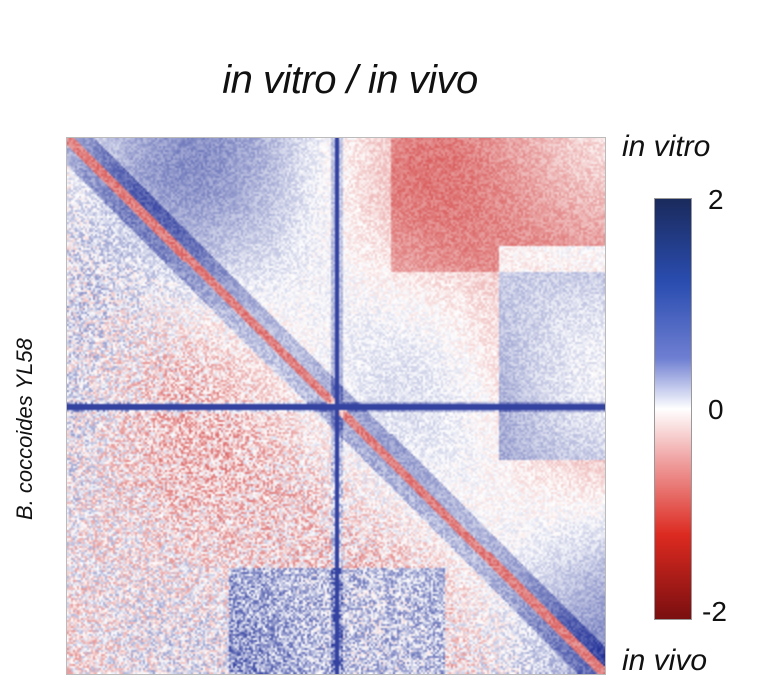  What do you see at coordinates (350, 80) in the screenshot?
I see `chart-title: in vitro / in vivo` at bounding box center [350, 80].